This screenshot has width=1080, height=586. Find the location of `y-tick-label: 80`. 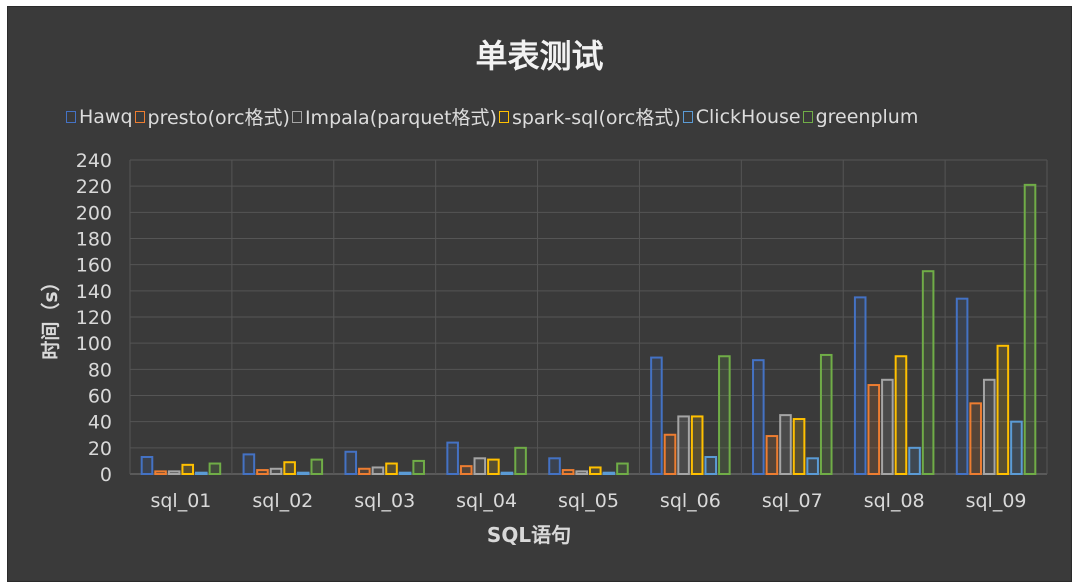

y-tick-label: 80 is located at coordinates (100, 370).